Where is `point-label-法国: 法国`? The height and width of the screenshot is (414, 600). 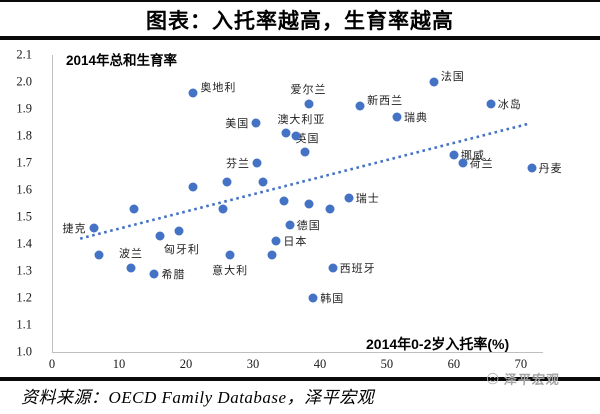 point-label-法国: 法国 is located at coordinates (452, 77).